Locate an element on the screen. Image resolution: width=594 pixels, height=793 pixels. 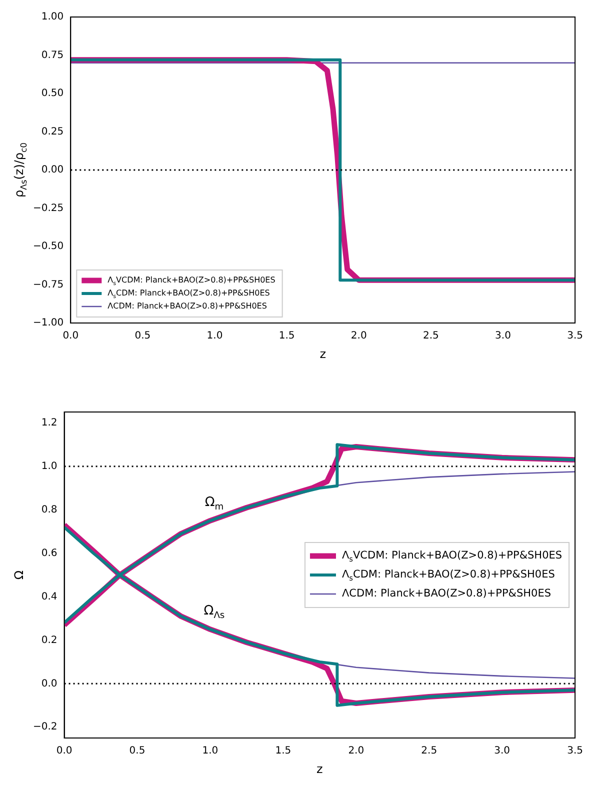
y-tick-label: 0.6 is located at coordinates (49, 553).